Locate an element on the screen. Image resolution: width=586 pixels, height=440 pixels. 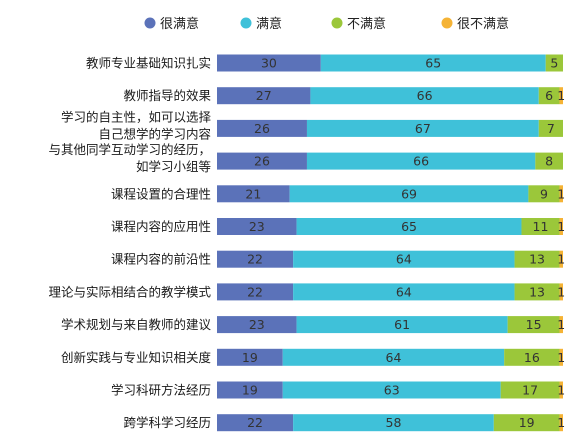
data-label: 13 is located at coordinates (537, 291).